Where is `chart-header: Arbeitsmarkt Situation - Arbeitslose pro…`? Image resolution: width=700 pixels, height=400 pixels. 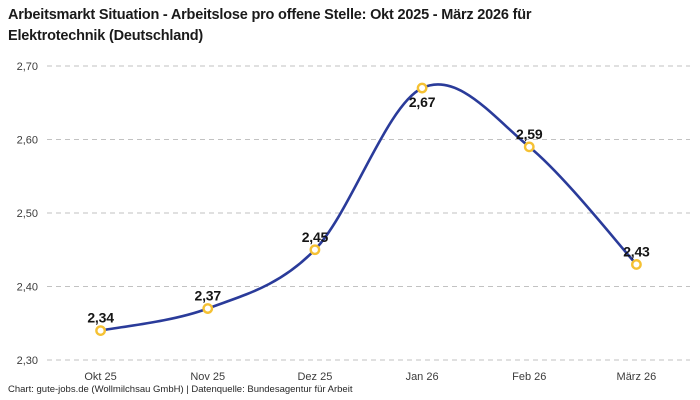
chart-header: Arbeitsmarkt Situation - Arbeitslose pro… is located at coordinates (350, 26).